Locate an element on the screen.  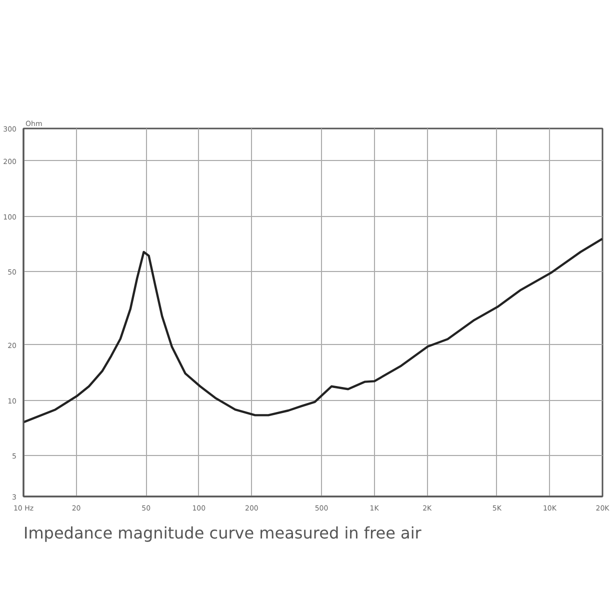
text: Impedance magnitude curve measured in free air is located at coordinates (223, 533).